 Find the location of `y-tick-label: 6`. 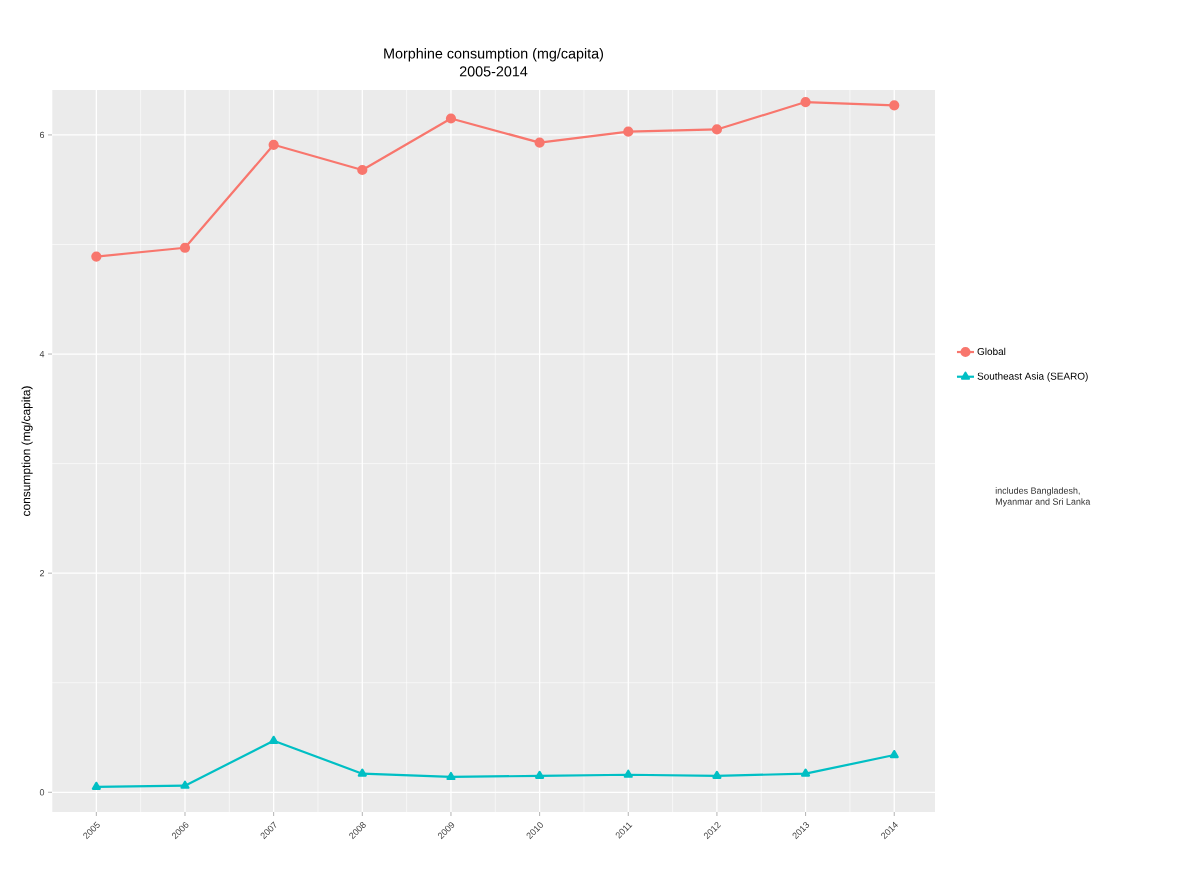

y-tick-label: 6 is located at coordinates (42, 135).